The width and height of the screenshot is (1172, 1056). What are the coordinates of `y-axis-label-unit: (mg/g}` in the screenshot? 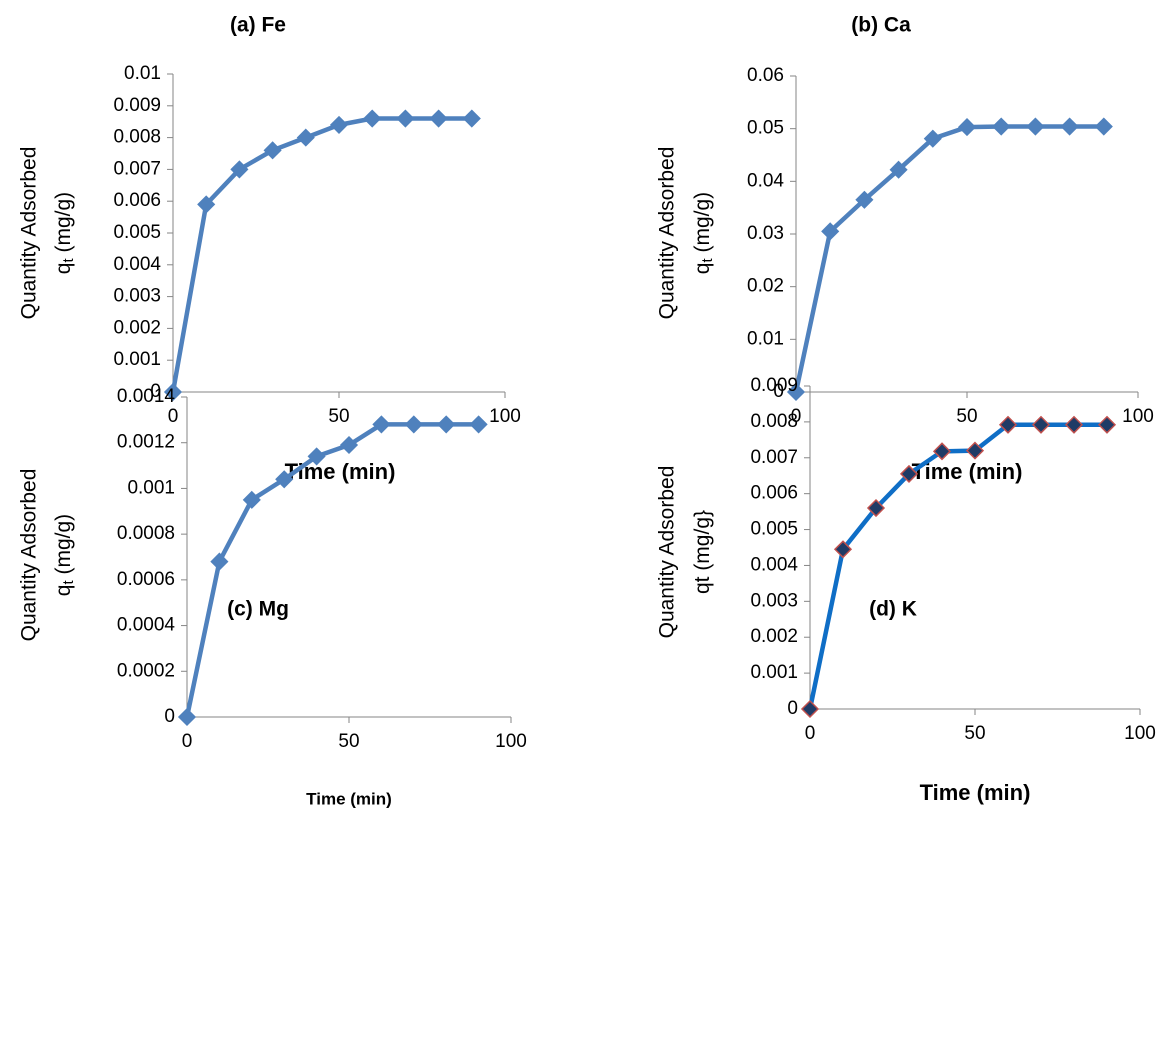 It's located at (702, 543).